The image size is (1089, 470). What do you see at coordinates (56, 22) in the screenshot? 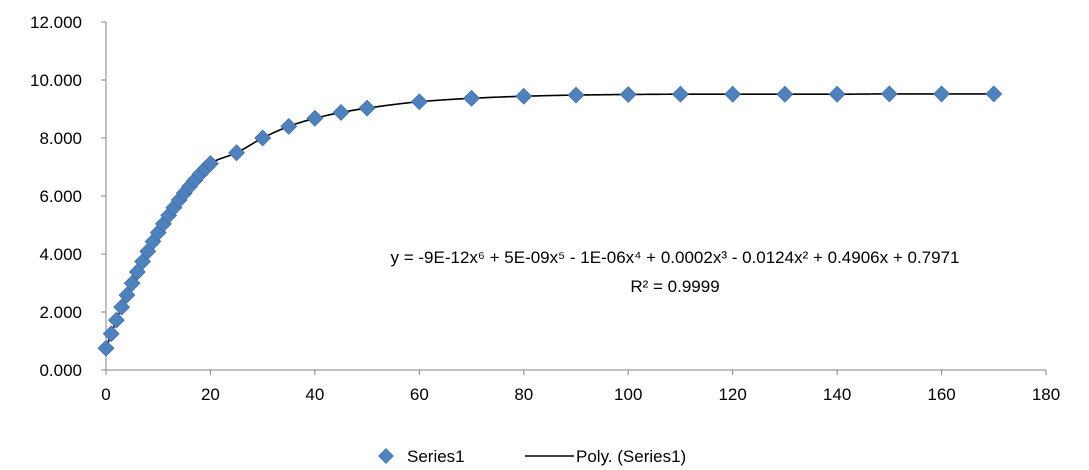
I see `y-tick-label: 12.000` at bounding box center [56, 22].